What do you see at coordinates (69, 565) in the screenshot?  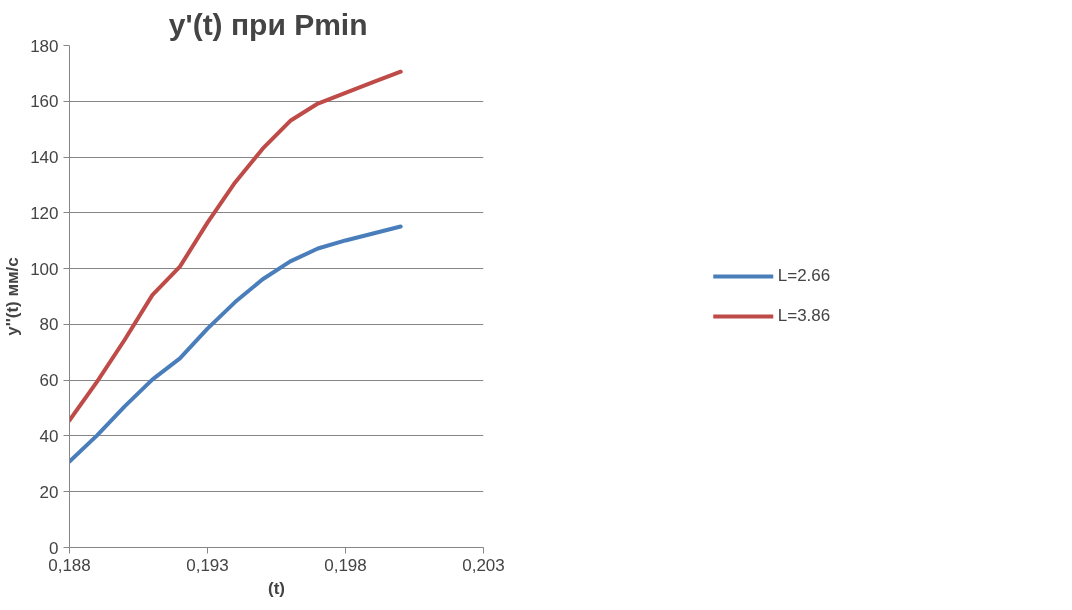 I see `x-tick-label: 0,188` at bounding box center [69, 565].